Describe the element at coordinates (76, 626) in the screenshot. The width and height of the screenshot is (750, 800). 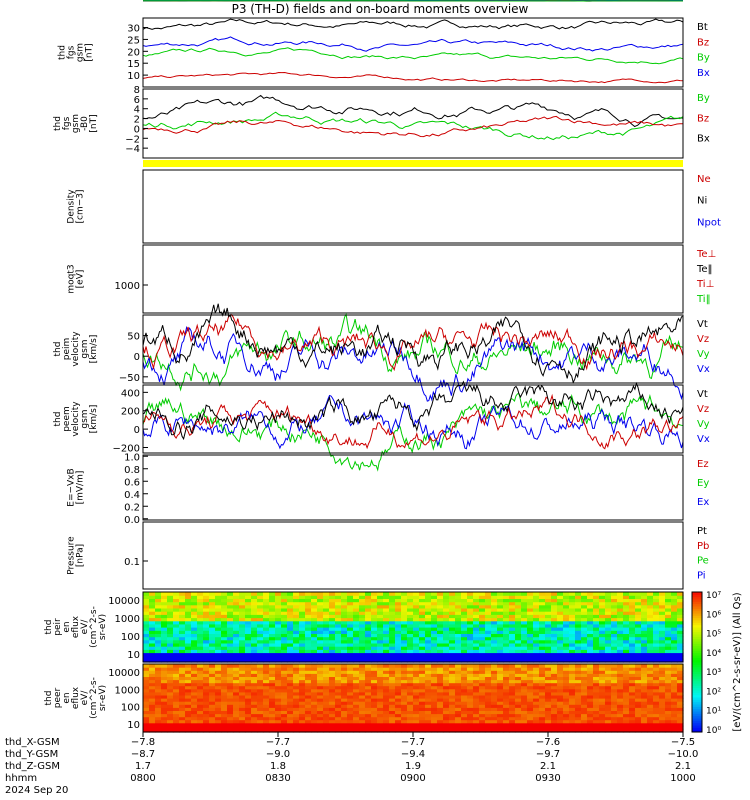
I see `y-axis-label: eflux` at that location.